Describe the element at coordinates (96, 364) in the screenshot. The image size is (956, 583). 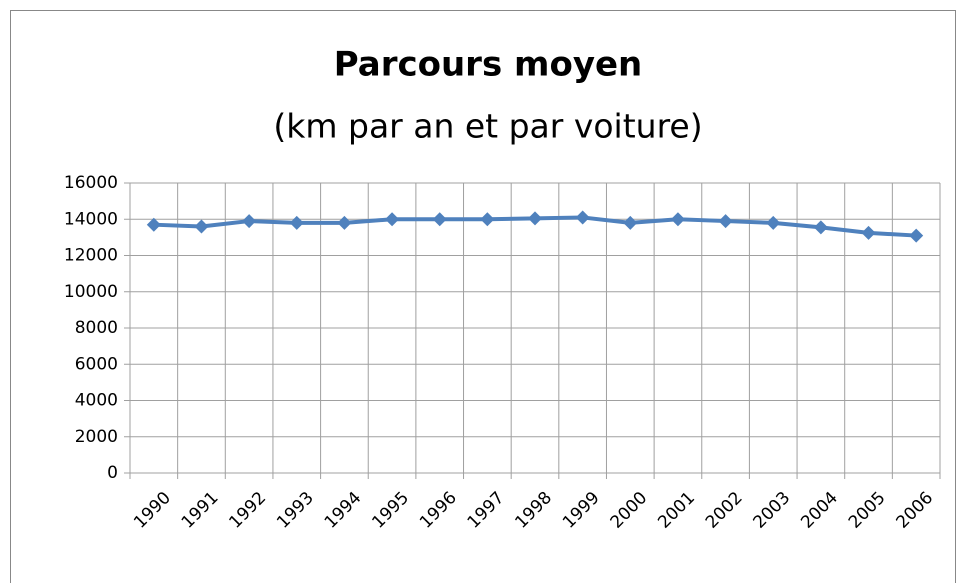
I see `y-tick-label: 6000` at that location.